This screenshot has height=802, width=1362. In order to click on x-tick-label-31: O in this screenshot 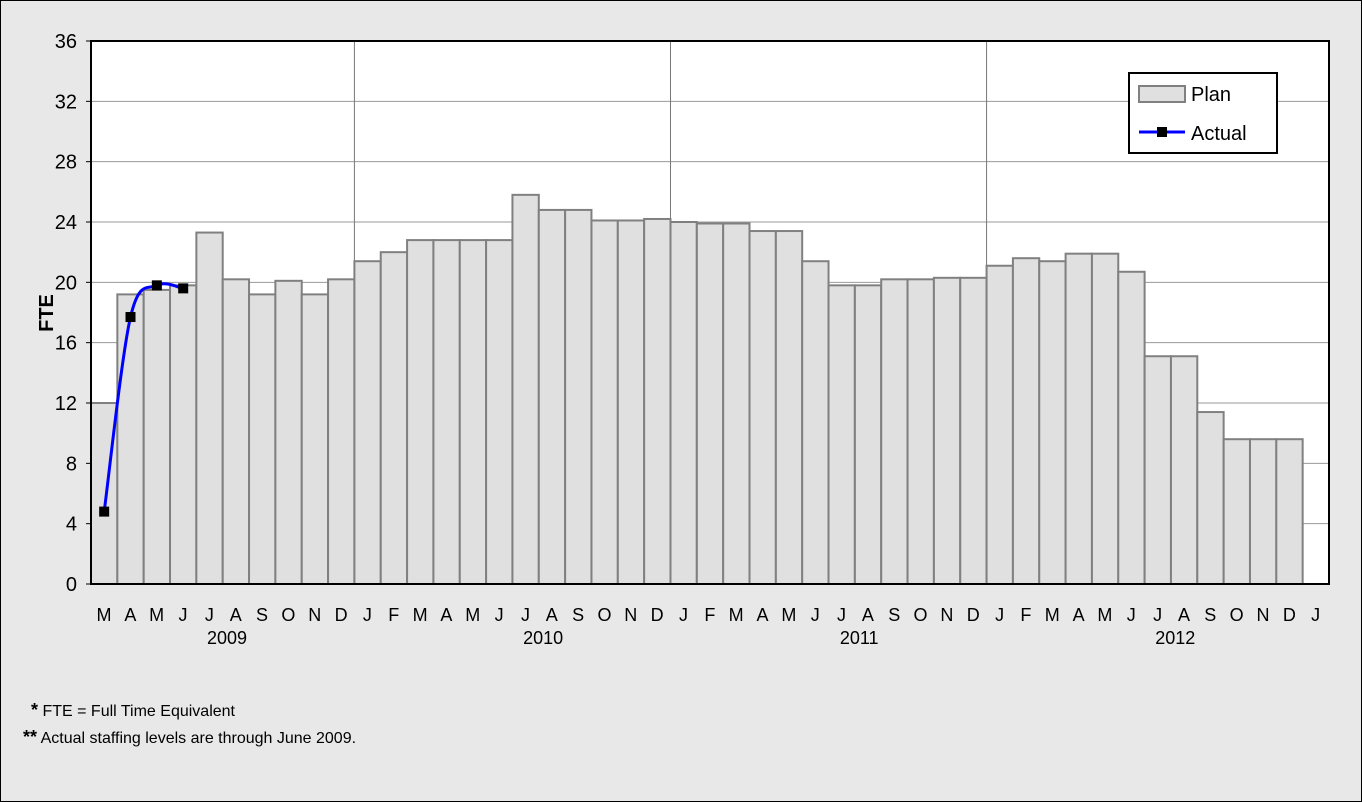, I will do `click(921, 615)`.